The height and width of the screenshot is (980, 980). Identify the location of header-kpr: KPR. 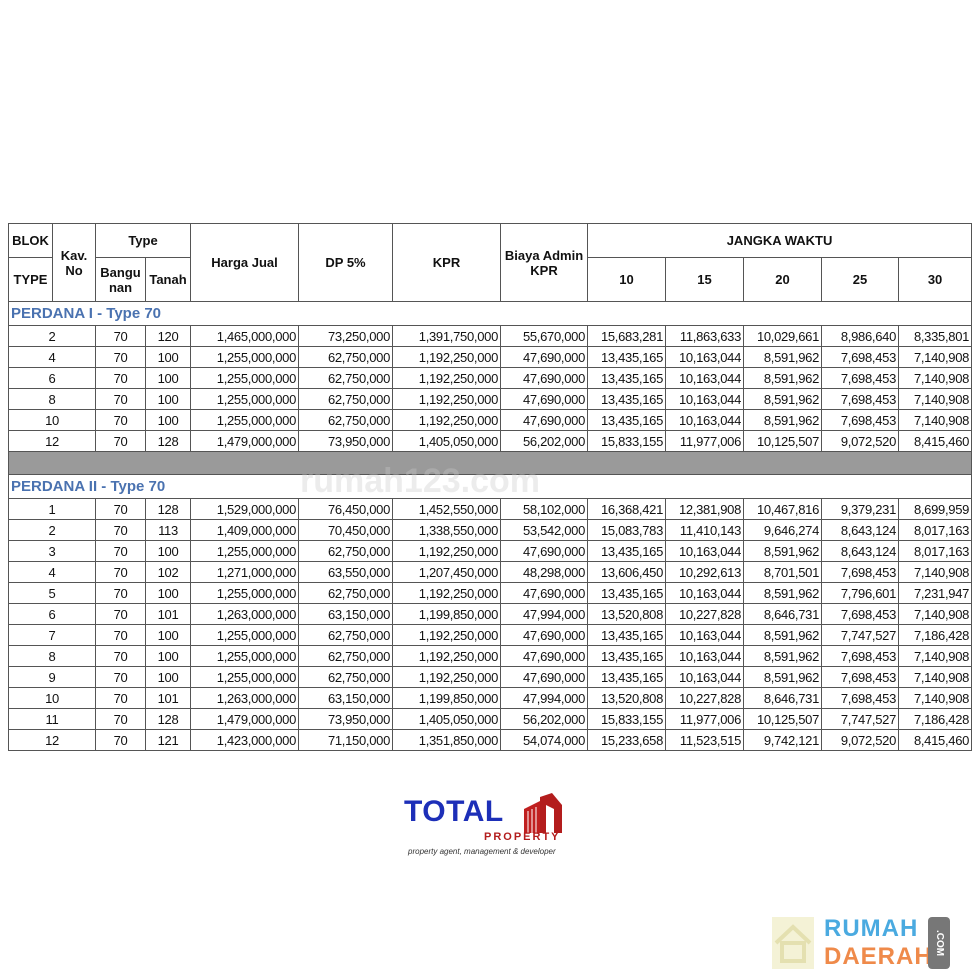
(447, 262).